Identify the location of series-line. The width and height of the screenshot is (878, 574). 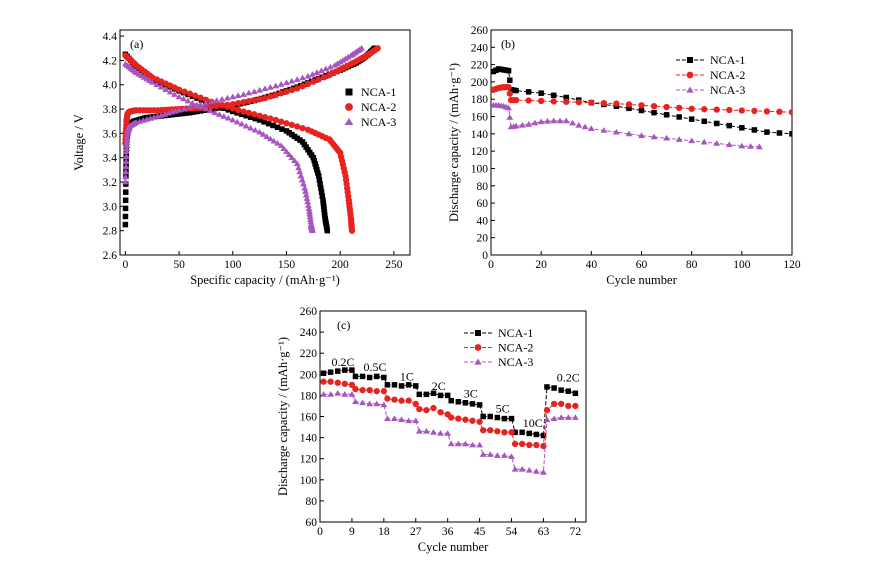
(449, 403).